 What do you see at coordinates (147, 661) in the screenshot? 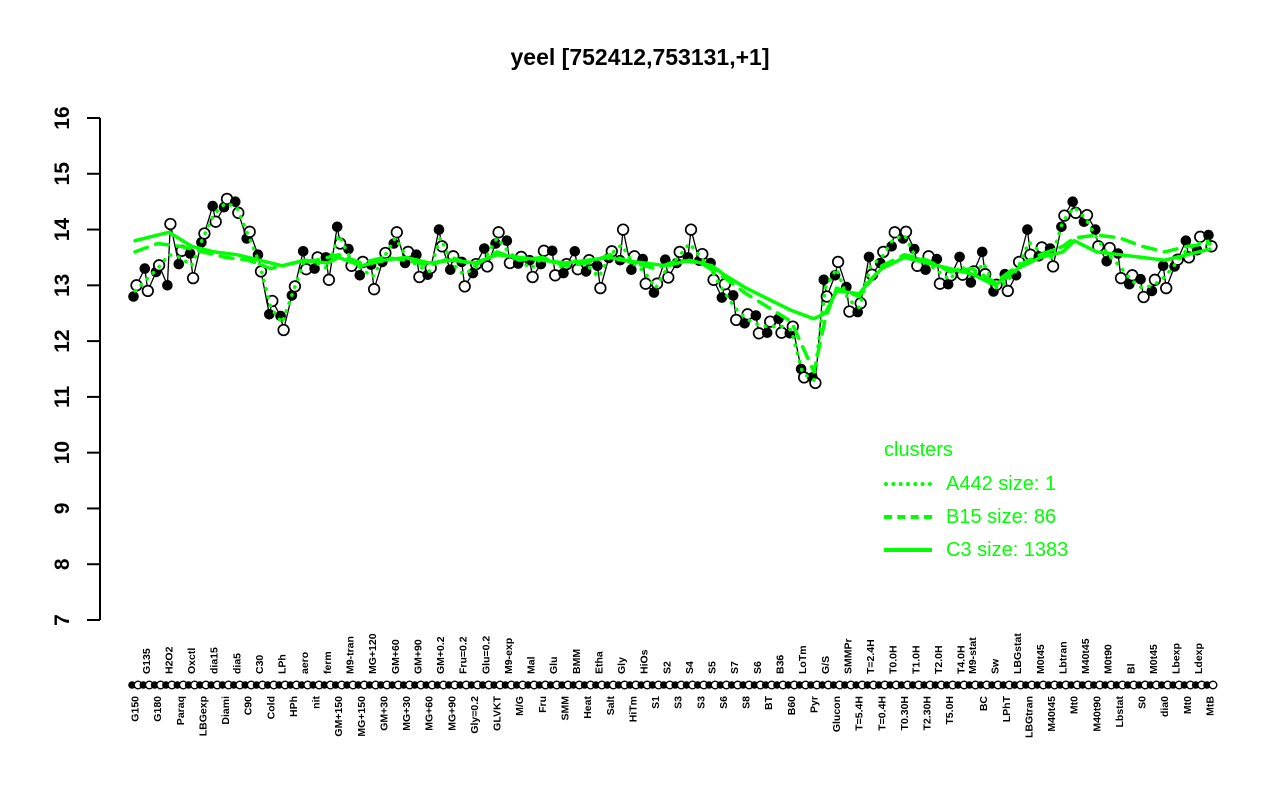
I see `condition-label: G135` at bounding box center [147, 661].